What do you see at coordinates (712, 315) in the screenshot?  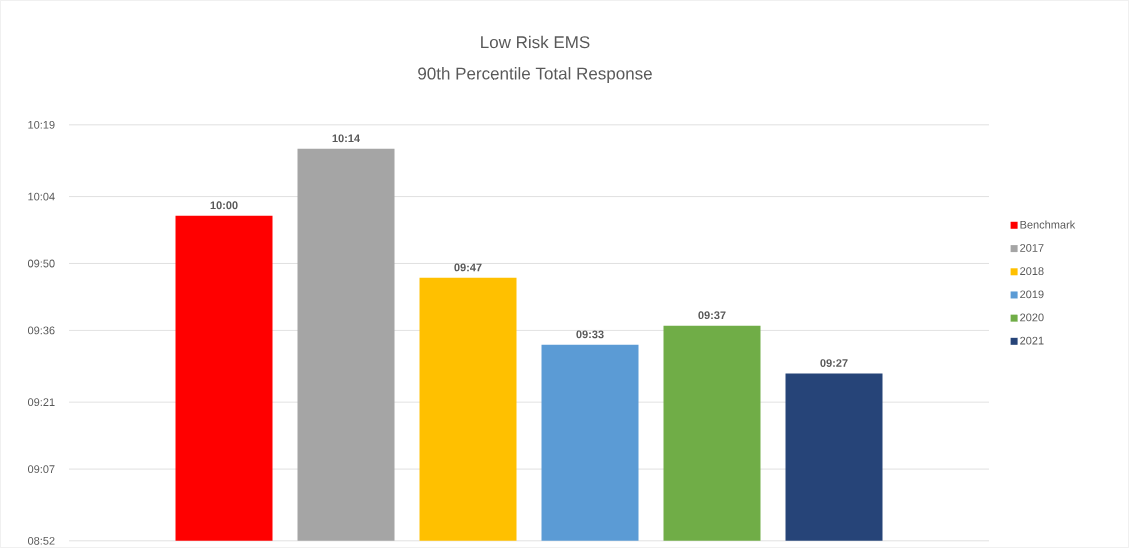 I see `data-label: 09:37` at bounding box center [712, 315].